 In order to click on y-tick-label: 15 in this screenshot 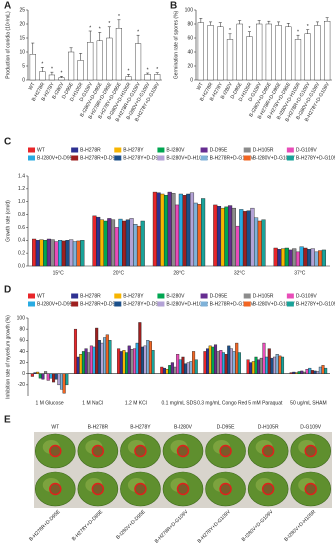, I will do `click(22, 38)`.